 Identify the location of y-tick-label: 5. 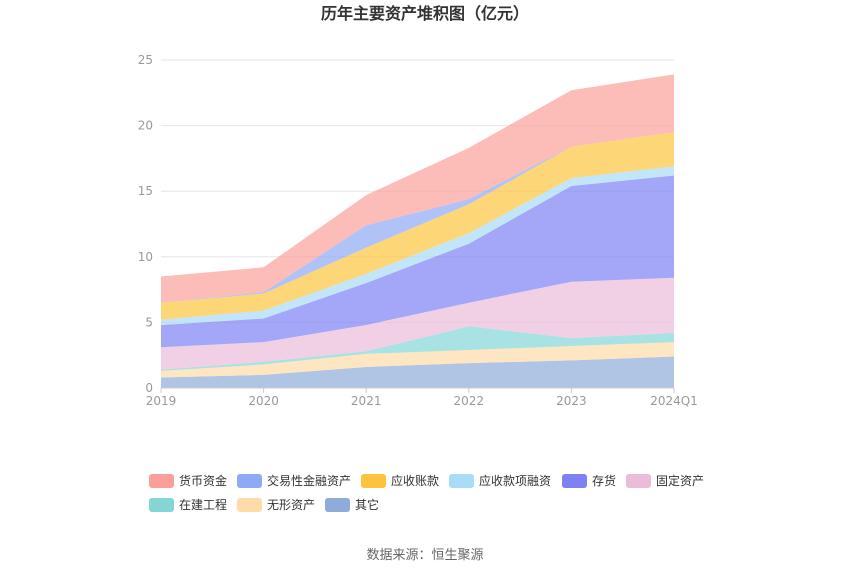
(149, 322).